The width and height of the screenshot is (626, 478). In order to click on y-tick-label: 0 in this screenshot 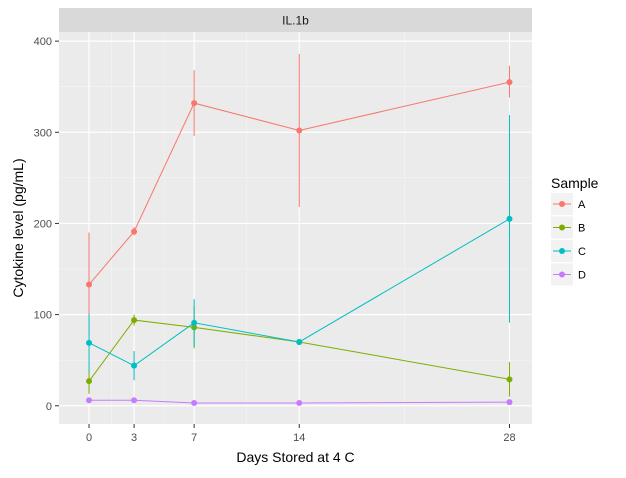, I will do `click(49, 407)`.